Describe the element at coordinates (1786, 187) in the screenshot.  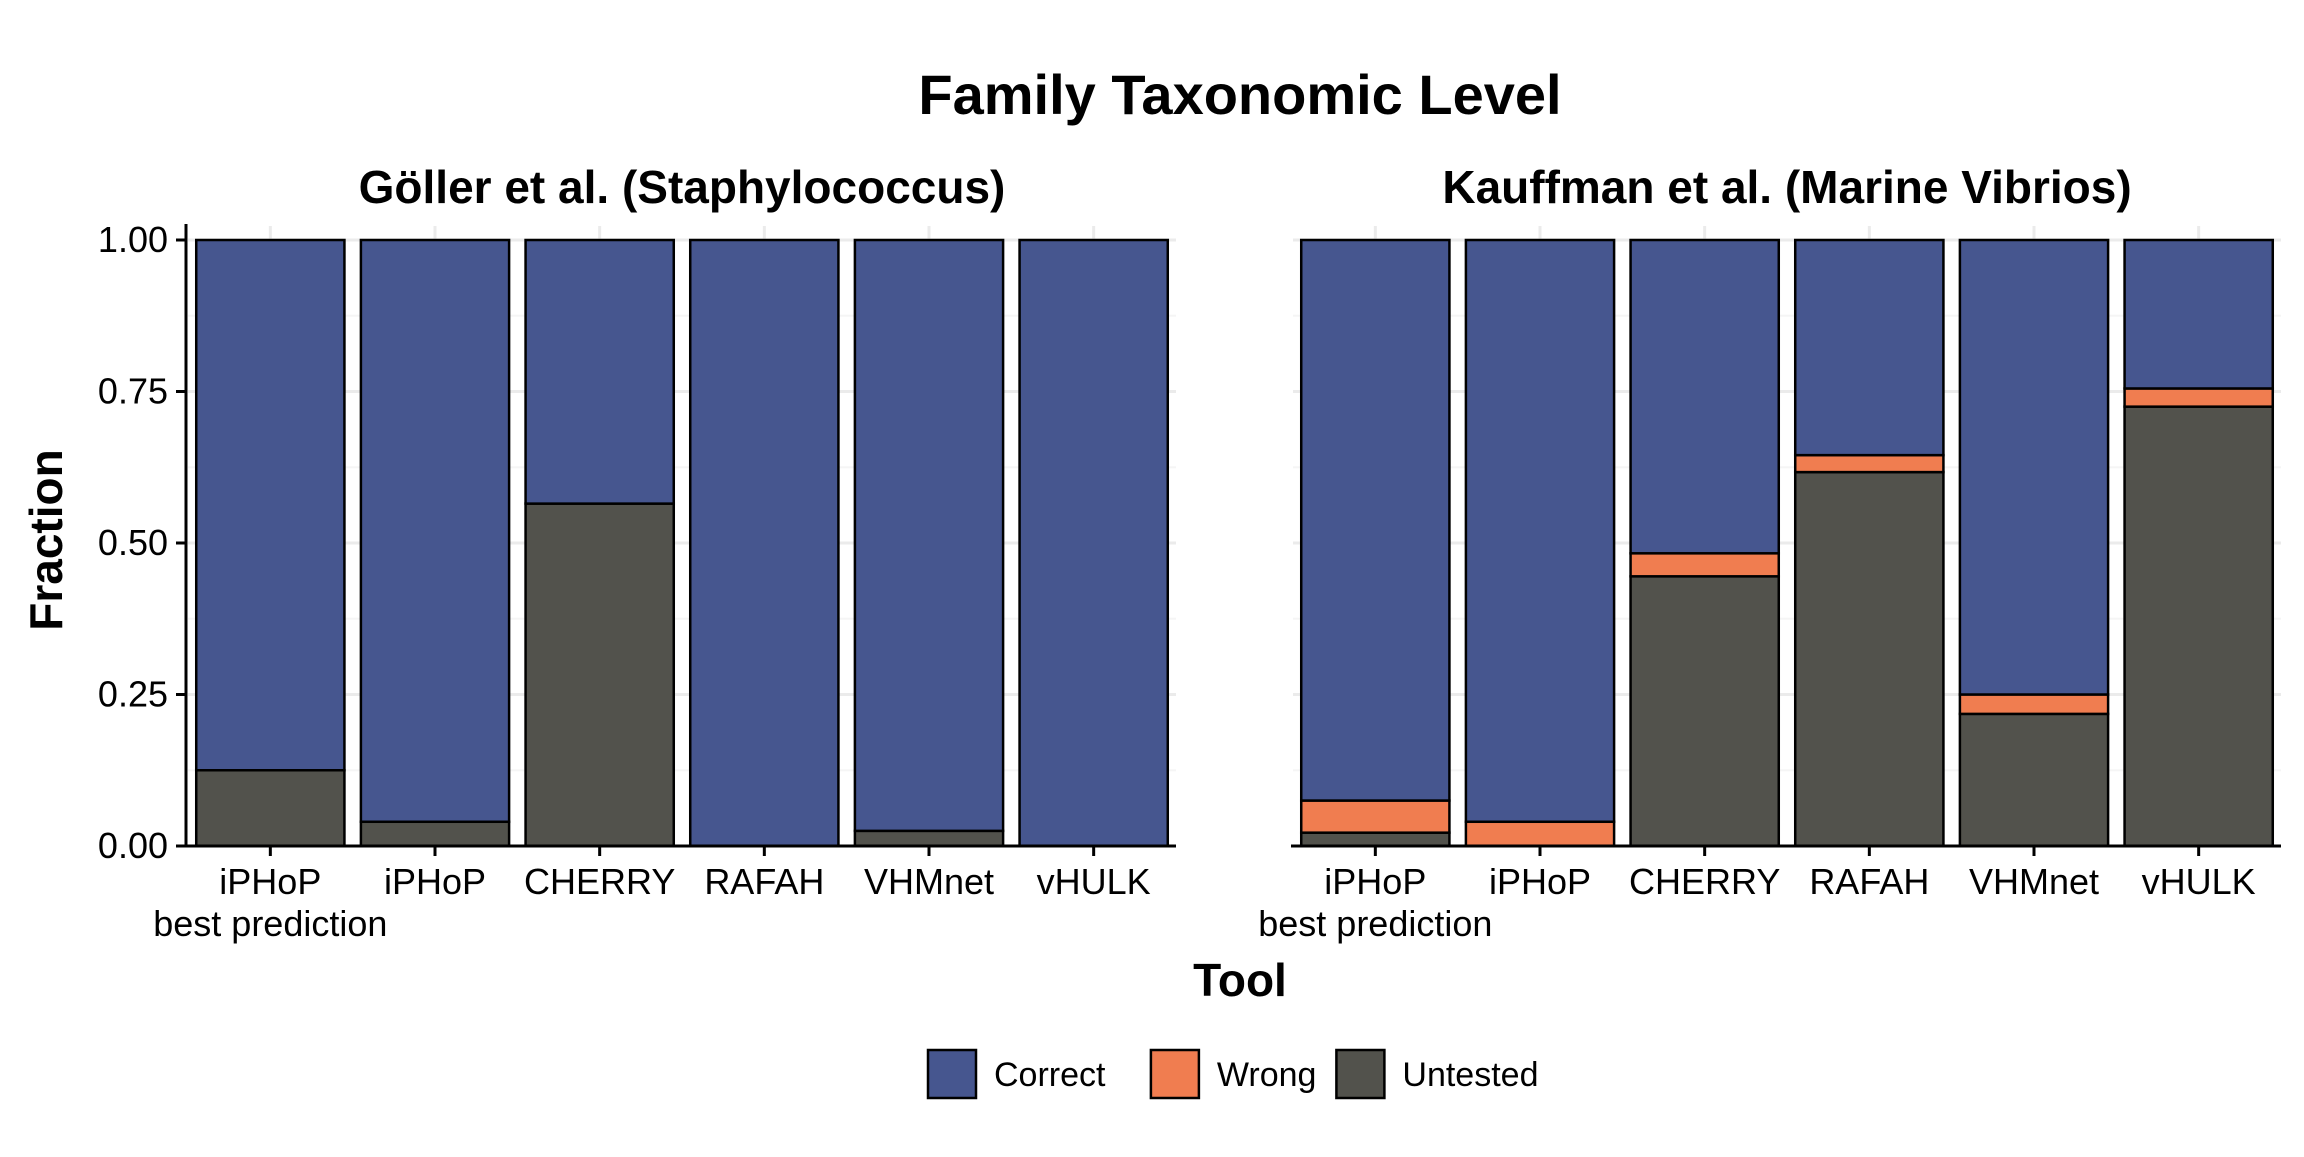
I see `panel-title: Kauffman et al. (Marine Vibrios)` at that location.